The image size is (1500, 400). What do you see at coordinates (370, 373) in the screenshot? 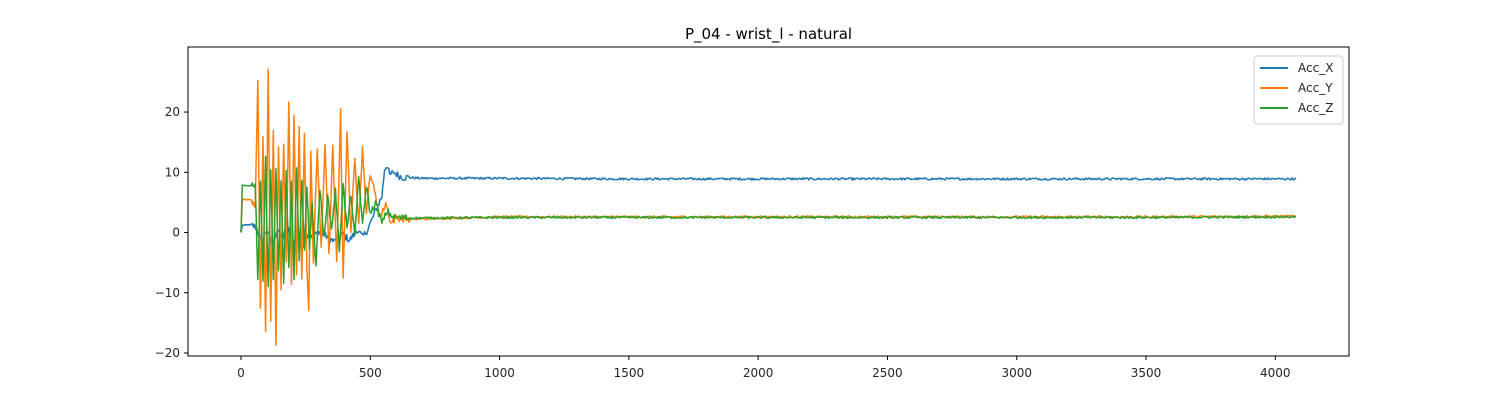
I see `x-tick-label: 500` at bounding box center [370, 373].